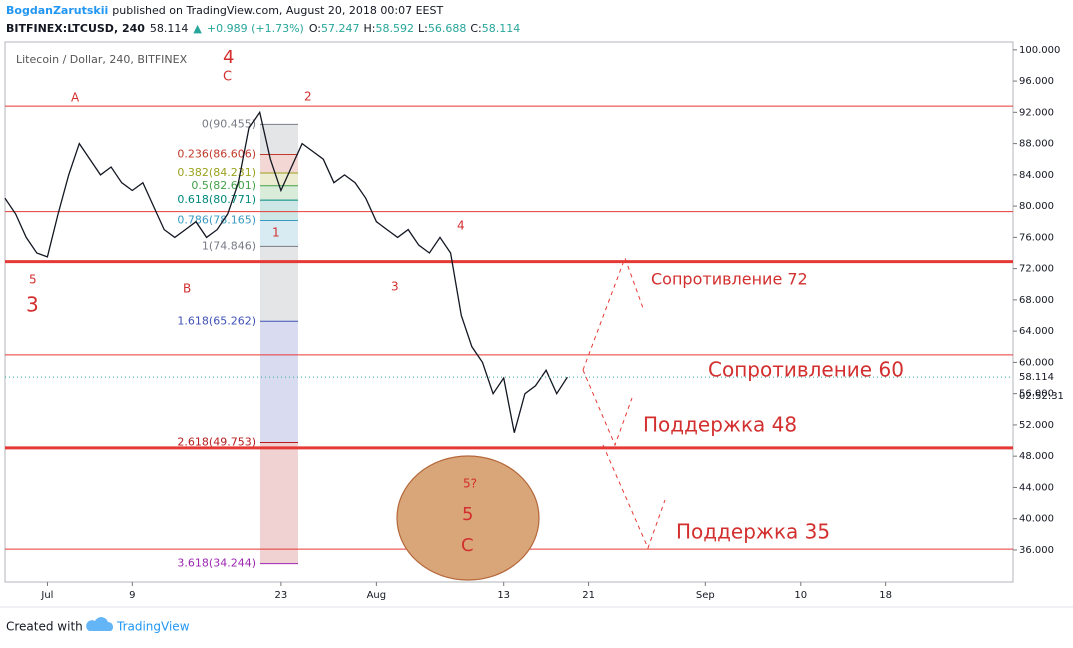 This screenshot has width=1073, height=648. I want to click on x-tick-label: 9, so click(132, 595).